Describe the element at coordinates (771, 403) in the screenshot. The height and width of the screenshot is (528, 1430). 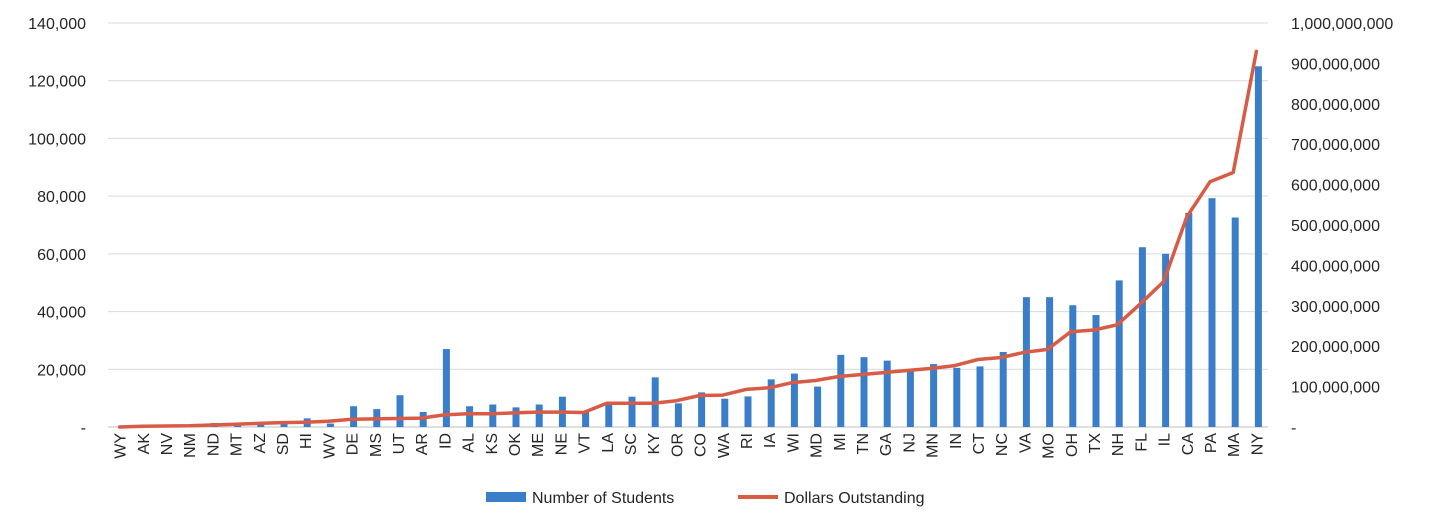
I see `bar-IA` at that location.